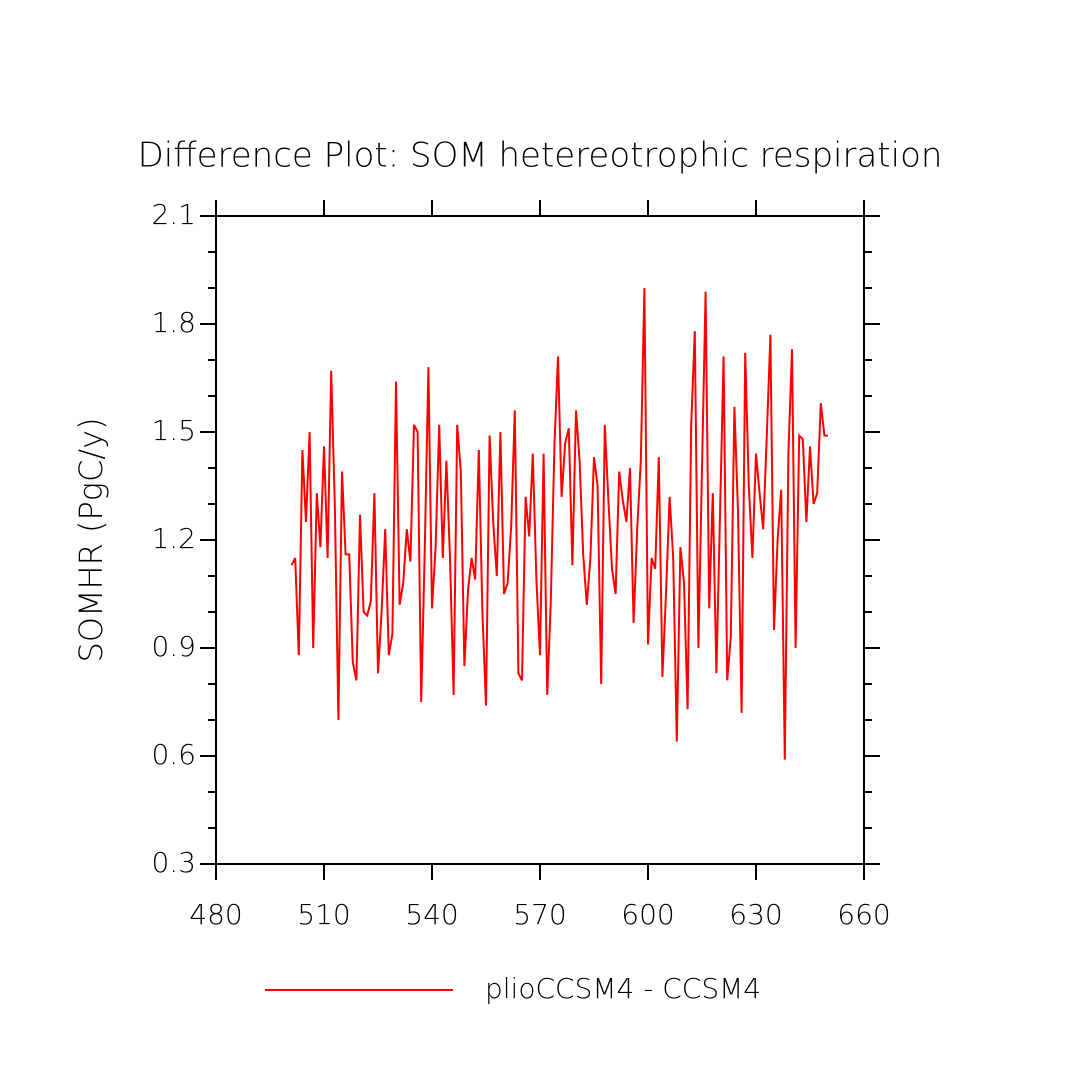 The image size is (1080, 1080). I want to click on y-tick-label: 0.6, so click(173, 754).